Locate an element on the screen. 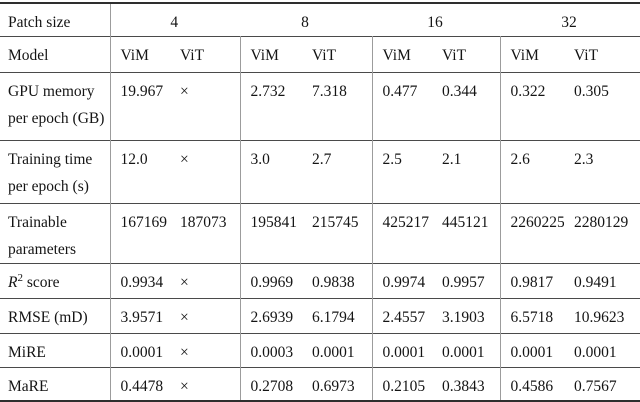 The image size is (640, 402). table-cell: 445121 is located at coordinates (465, 222).